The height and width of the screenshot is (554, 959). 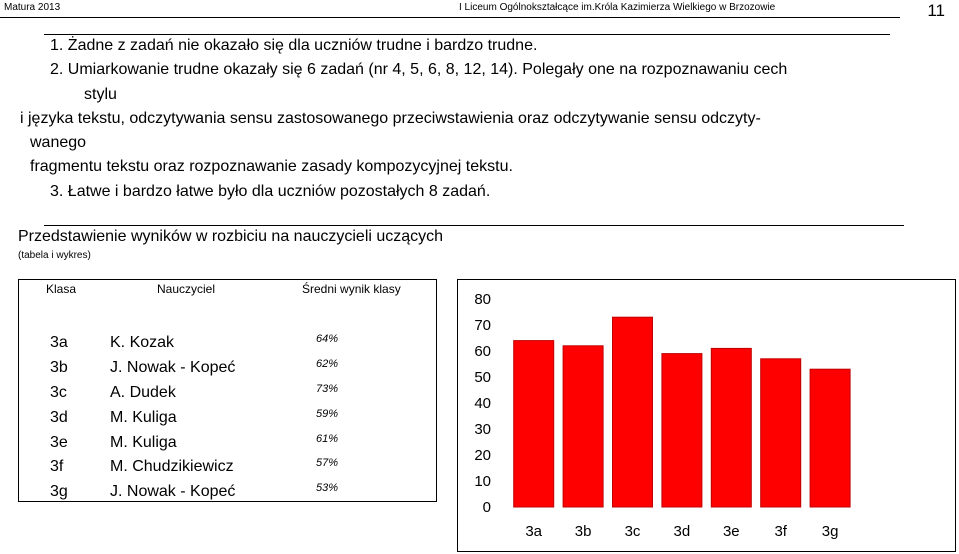 What do you see at coordinates (682, 531) in the screenshot?
I see `x-tick-label: 3d` at bounding box center [682, 531].